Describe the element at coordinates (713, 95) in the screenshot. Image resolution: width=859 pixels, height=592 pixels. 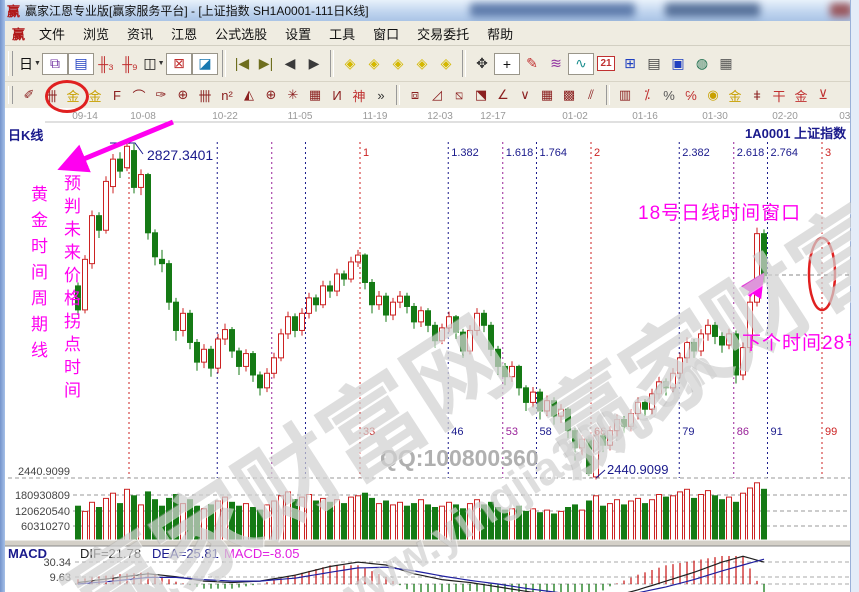
I see `gold-circle-icon: ◉` at that location.